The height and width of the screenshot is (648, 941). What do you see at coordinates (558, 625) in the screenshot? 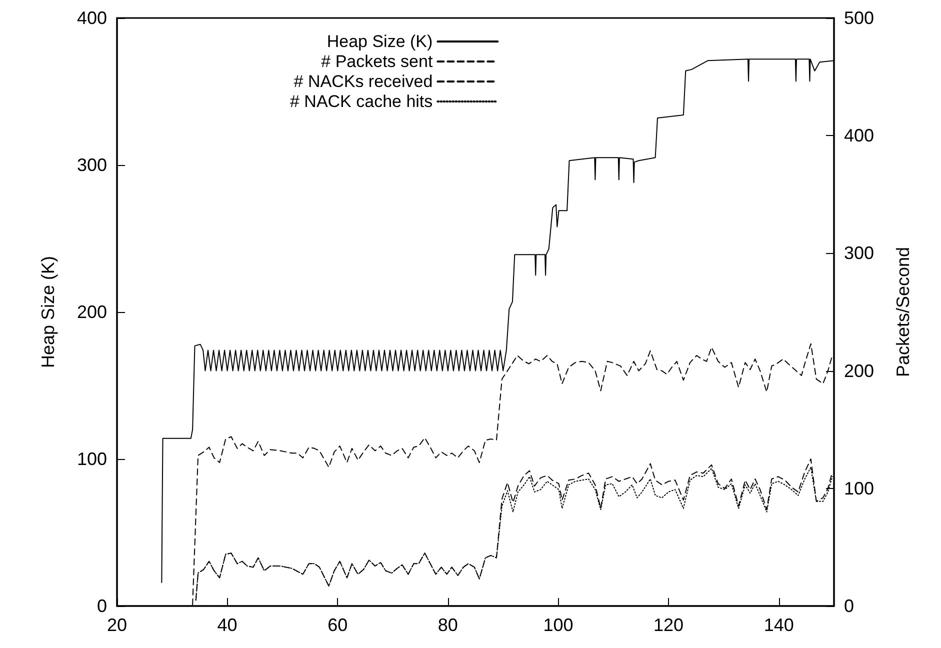
I see `x-tick-label: 100` at bounding box center [558, 625].